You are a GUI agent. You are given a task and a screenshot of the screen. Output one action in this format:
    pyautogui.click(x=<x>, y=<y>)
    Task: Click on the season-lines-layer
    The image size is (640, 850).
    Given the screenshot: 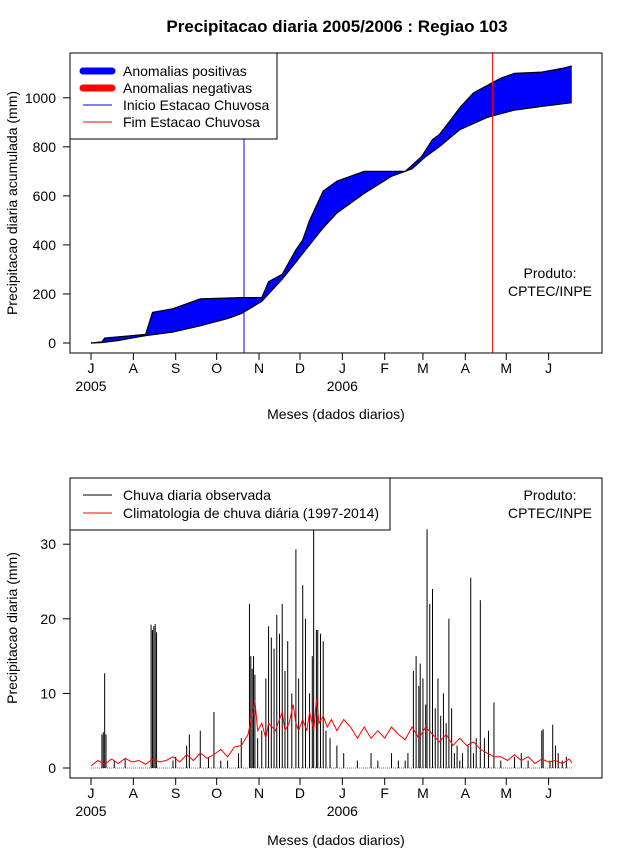 What is the action you would take?
    pyautogui.click(x=368, y=203)
    